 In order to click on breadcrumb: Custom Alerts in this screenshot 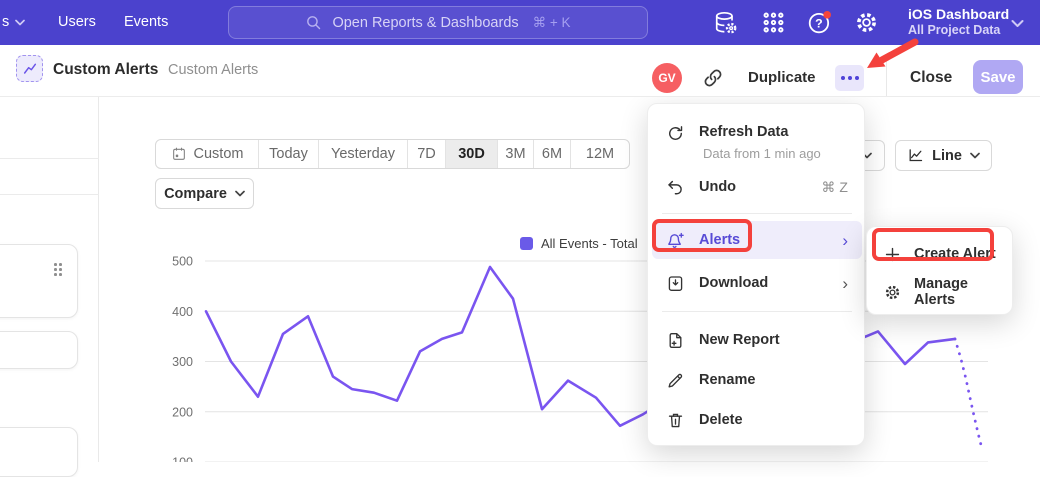, I will do `click(213, 70)`.